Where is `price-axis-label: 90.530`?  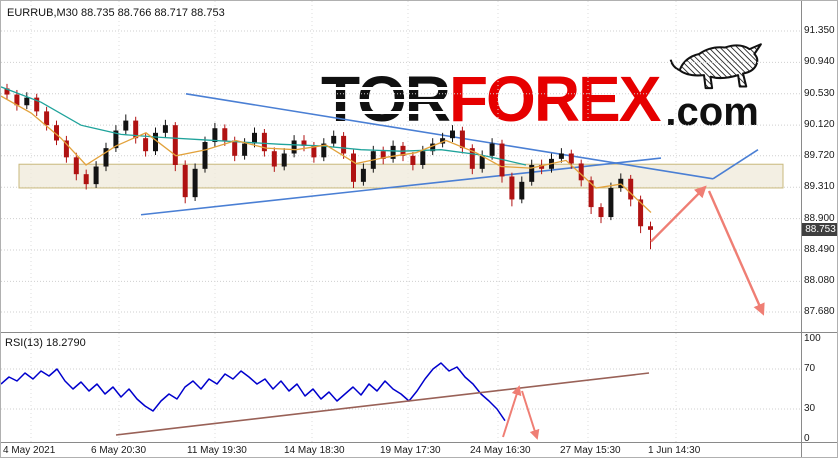
price-axis-label: 90.530 is located at coordinates (819, 93).